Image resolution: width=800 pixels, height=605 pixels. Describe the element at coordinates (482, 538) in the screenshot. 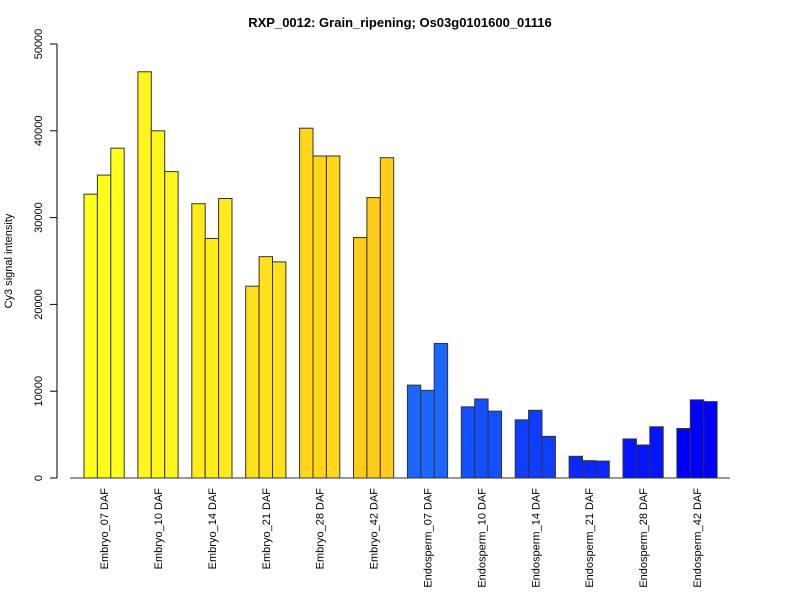

I see `x-tick-label: Endosperm_10 DAF` at that location.